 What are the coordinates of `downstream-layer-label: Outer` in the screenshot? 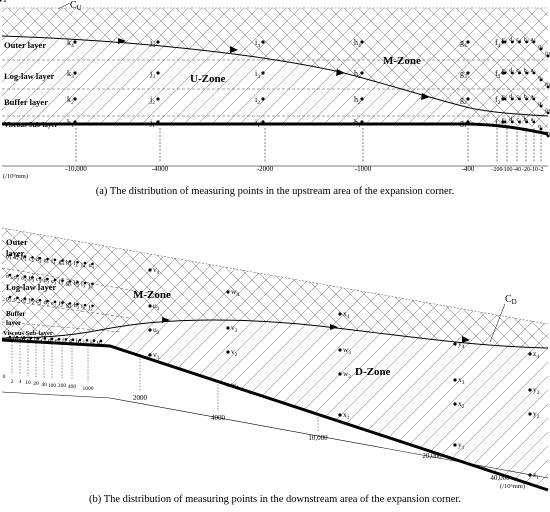 It's located at (17, 242).